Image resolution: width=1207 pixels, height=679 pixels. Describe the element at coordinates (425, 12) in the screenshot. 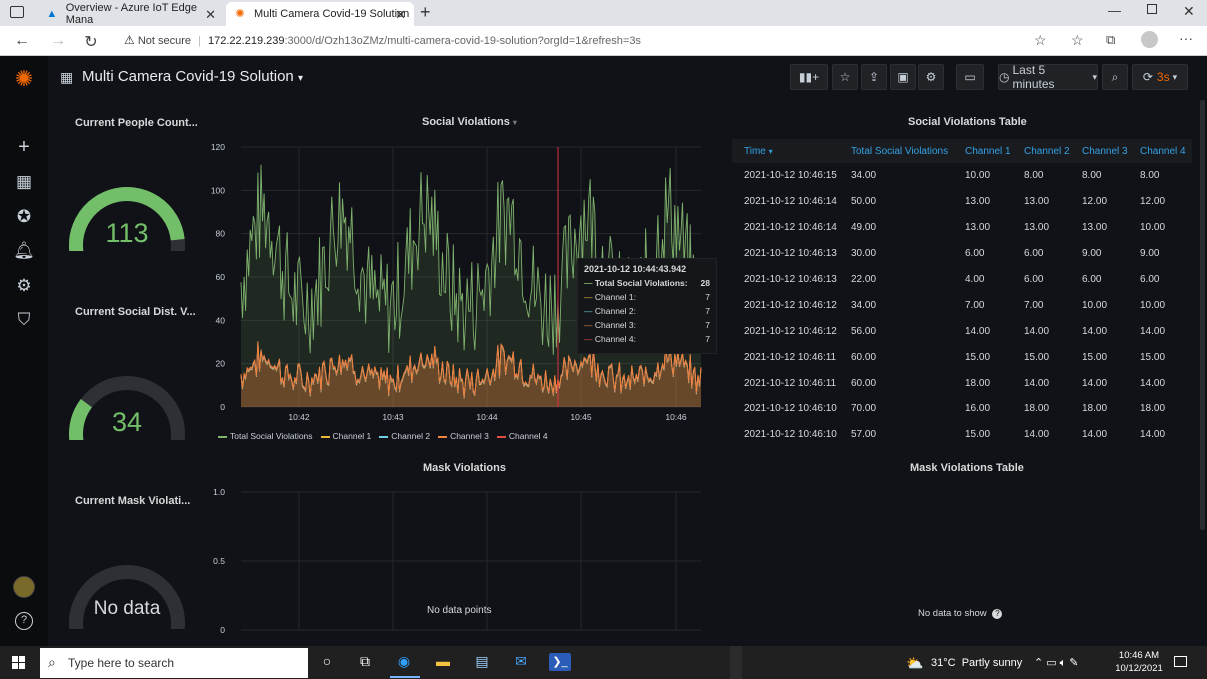

I see `new-tab-button: +` at that location.